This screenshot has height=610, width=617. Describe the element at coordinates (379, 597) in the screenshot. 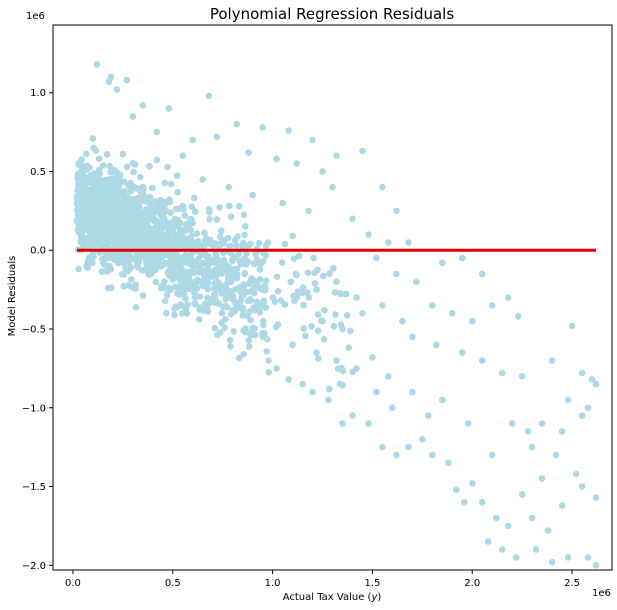

I see `x-axis-label-end: )` at that location.